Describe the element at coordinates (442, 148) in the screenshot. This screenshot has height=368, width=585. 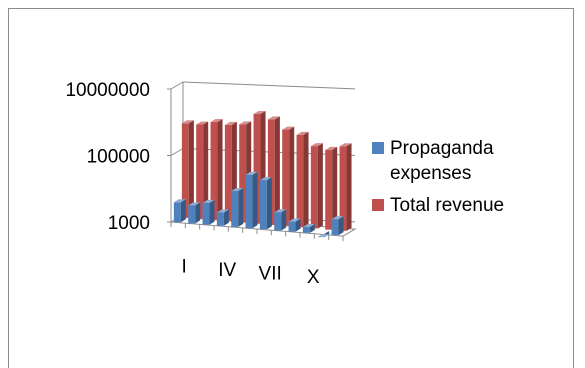
I see `legend-label: Propaganda` at that location.